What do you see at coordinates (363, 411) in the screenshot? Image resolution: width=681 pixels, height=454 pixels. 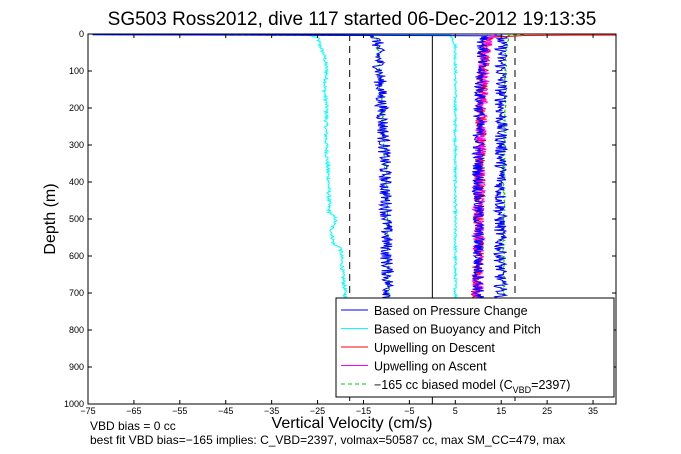 I see `x-tick-label: −15` at bounding box center [363, 411].